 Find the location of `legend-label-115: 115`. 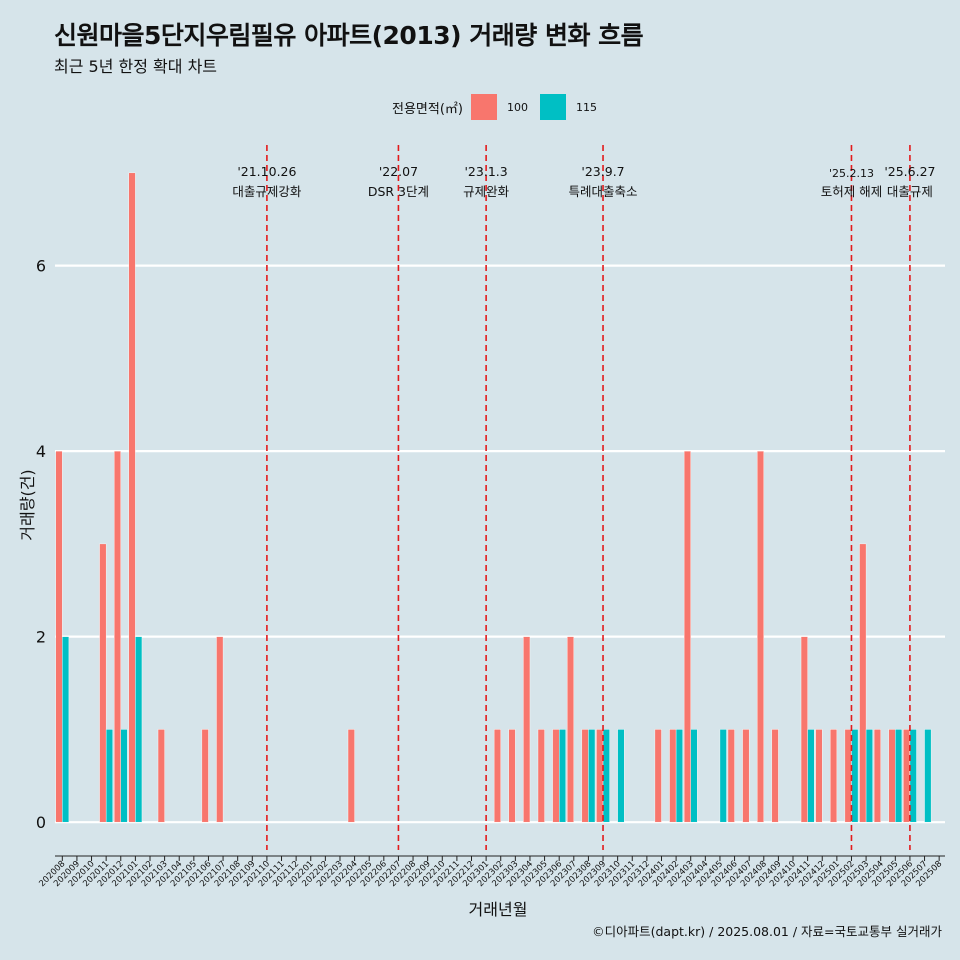

legend-label-115: 115 is located at coordinates (586, 107).